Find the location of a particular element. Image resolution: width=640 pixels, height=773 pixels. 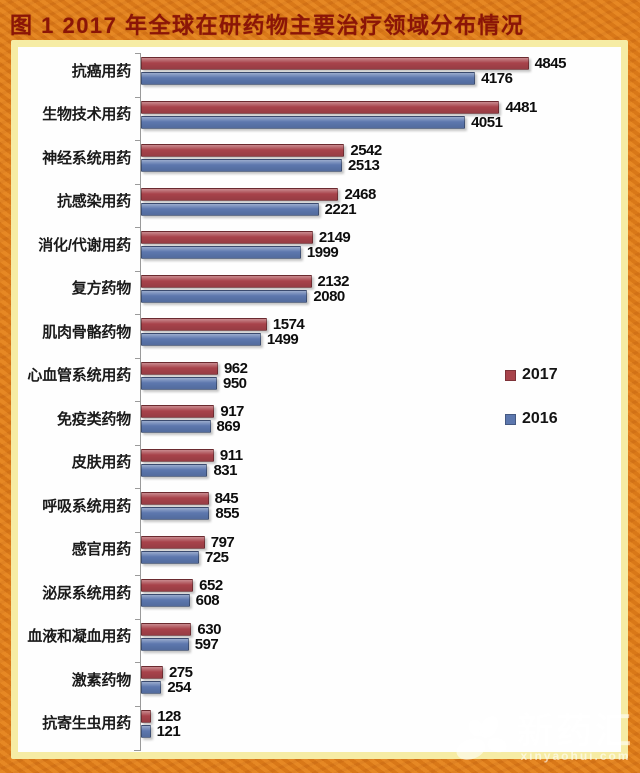

bar-group: 911 831 is located at coordinates (378, 466).